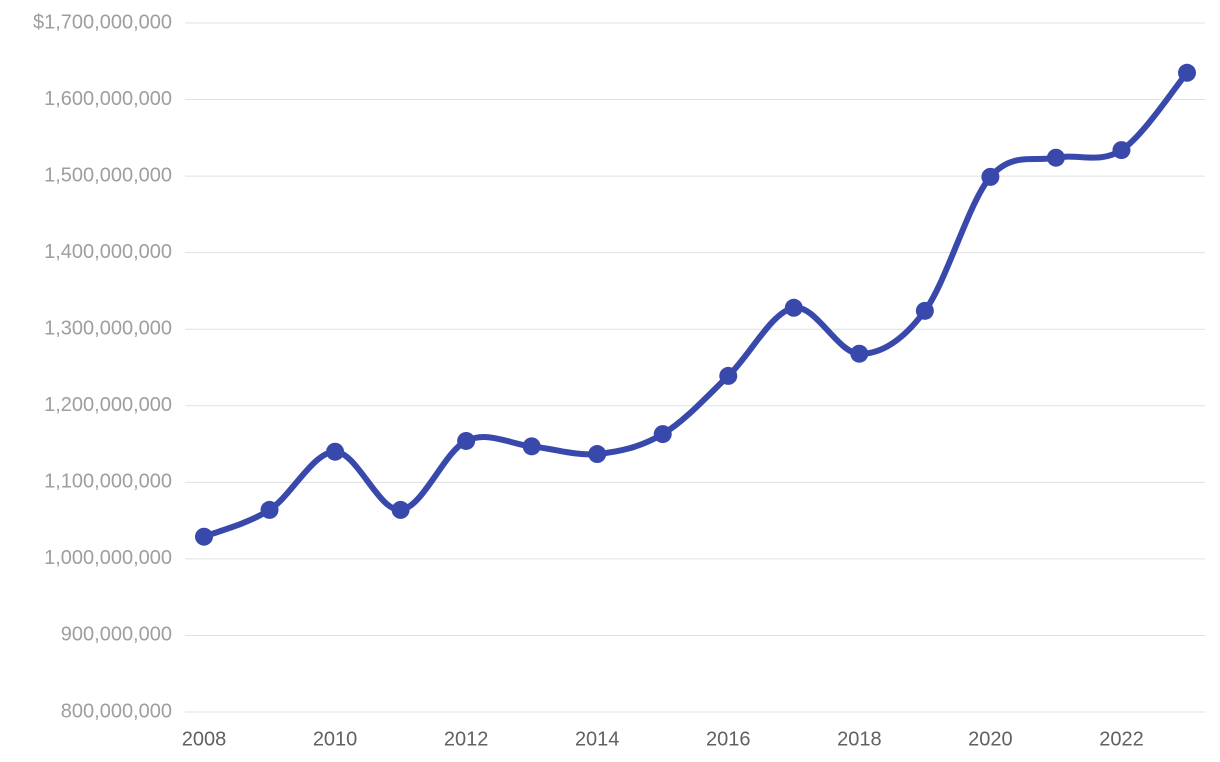  Describe the element at coordinates (108, 405) in the screenshot. I see `y-tick-label: 1,200,000,000` at that location.